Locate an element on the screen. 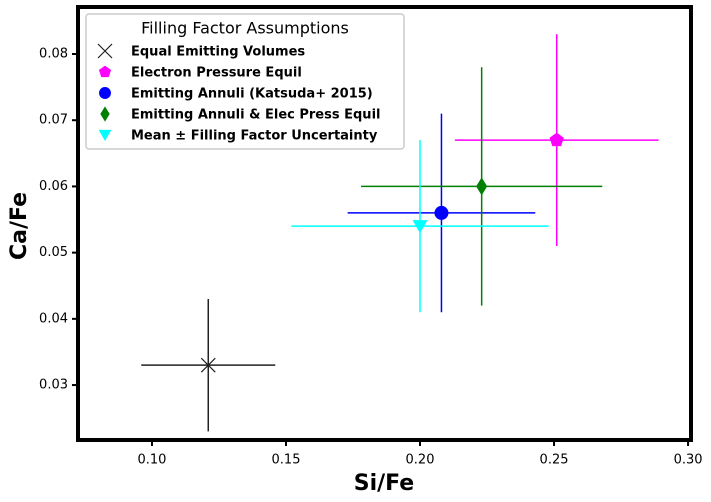  y-tick-label: 0.06 is located at coordinates (53, 186).